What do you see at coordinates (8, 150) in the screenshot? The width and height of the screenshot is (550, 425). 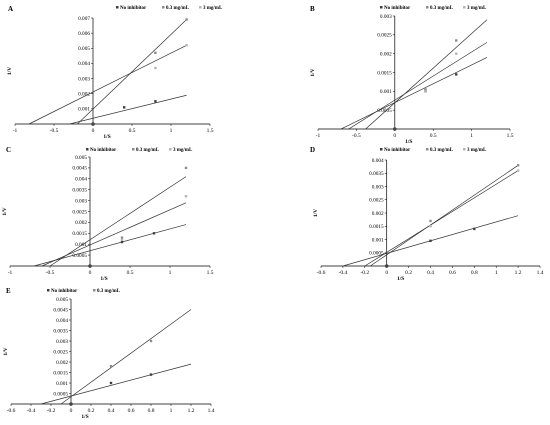 I see `panel-label: C` at bounding box center [8, 150].